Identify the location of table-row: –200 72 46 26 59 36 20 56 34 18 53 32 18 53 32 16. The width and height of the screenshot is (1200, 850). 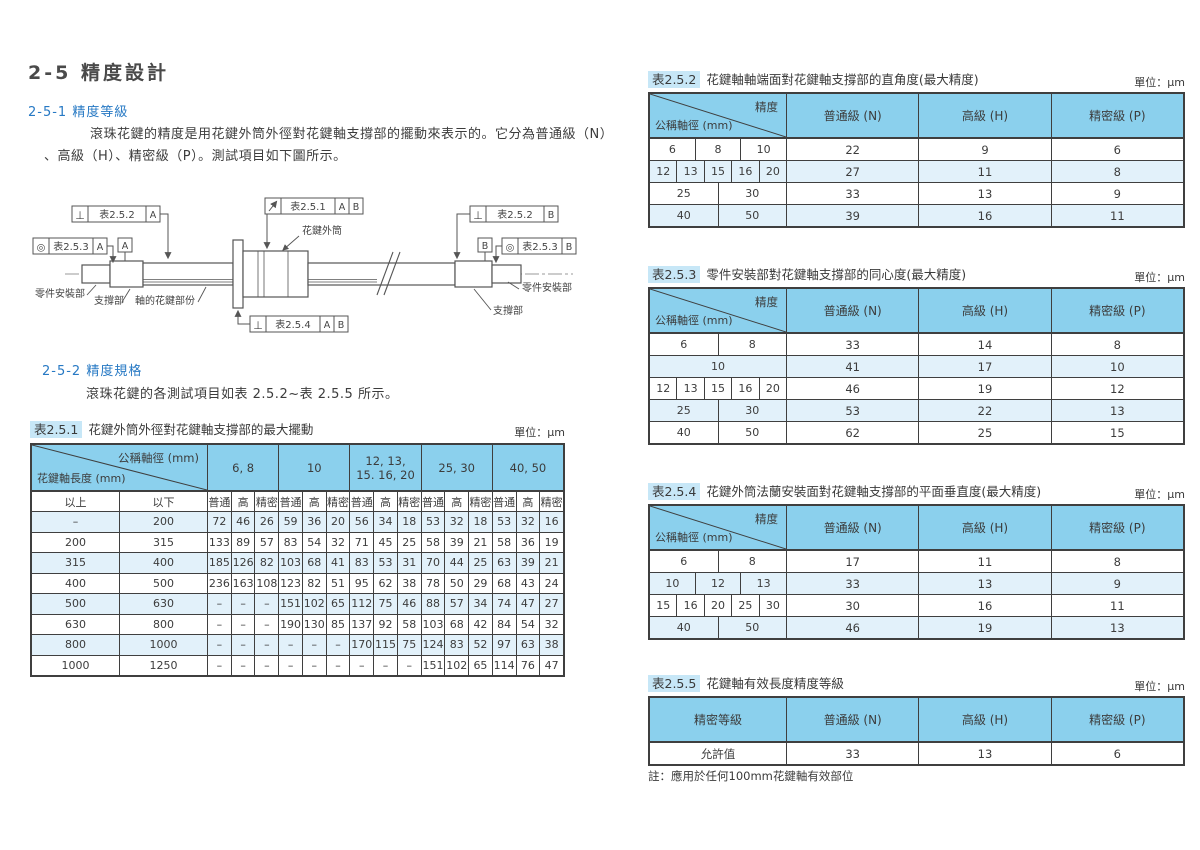
(297, 521).